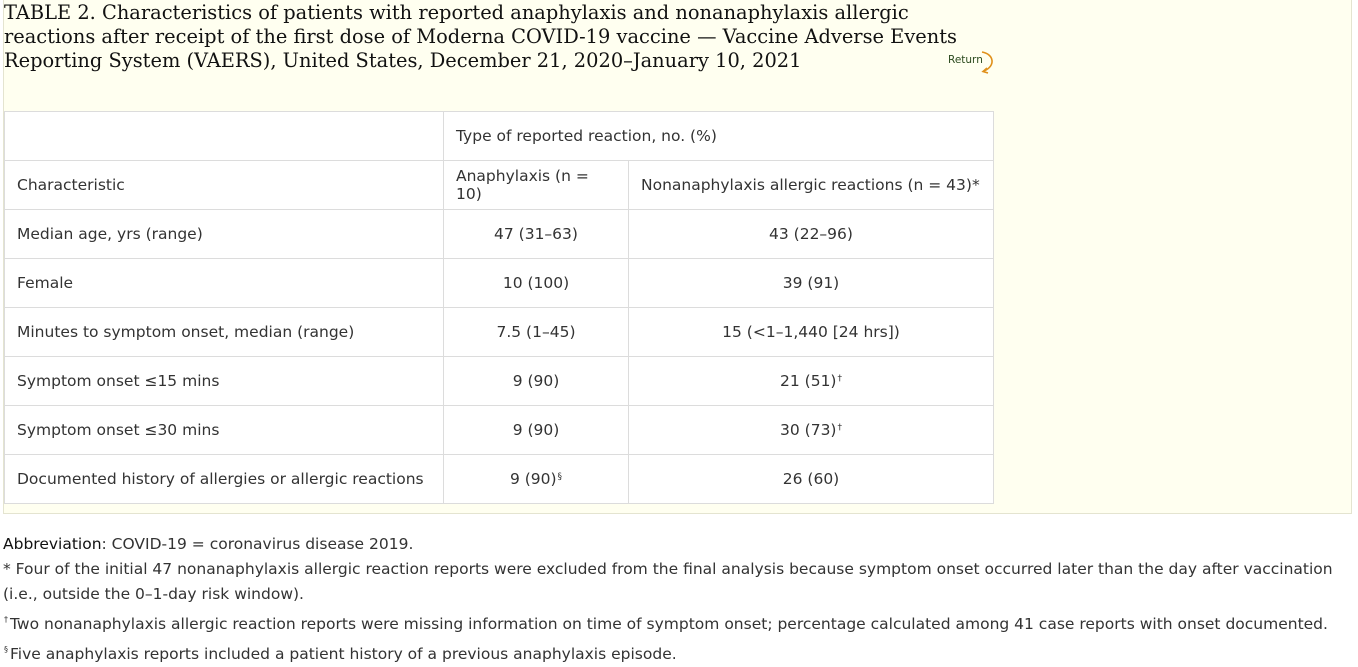 Image resolution: width=1358 pixels, height=667 pixels. I want to click on section-mark: §, so click(6, 649).